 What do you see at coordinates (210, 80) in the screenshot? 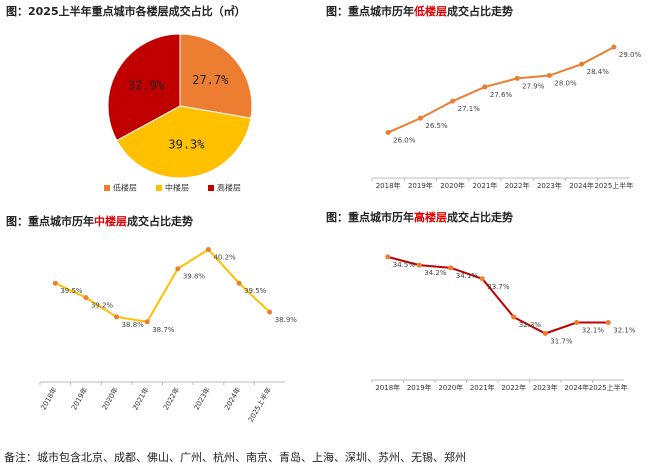
I see `slice-label: 27.7%` at bounding box center [210, 80].